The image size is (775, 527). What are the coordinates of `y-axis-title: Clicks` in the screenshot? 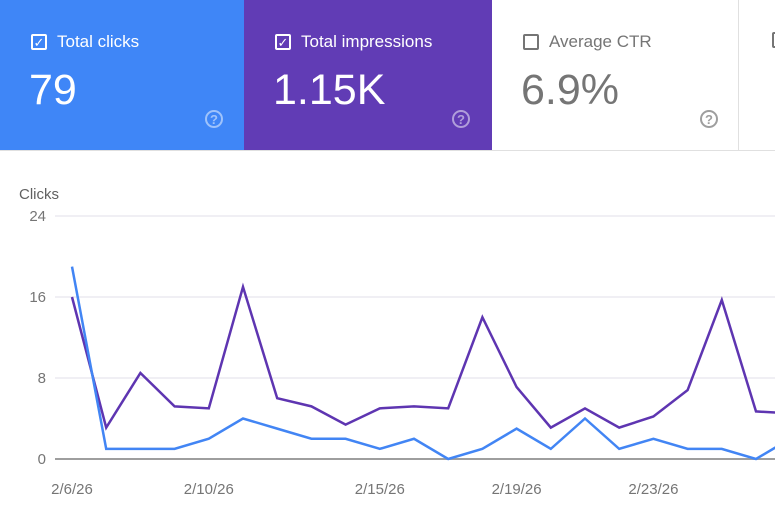 It's located at (39, 194).